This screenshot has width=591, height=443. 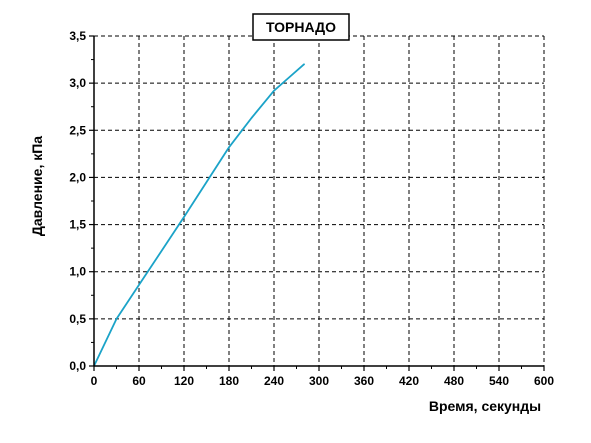 I want to click on y-tick-label: 0,0, so click(x=77, y=366).